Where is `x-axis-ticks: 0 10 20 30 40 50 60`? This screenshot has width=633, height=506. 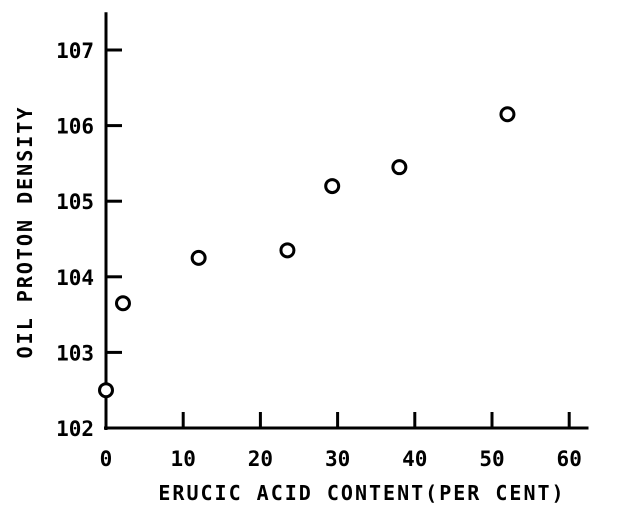
x-axis-ticks: 0 10 20 30 40 50 60 is located at coordinates (341, 441).